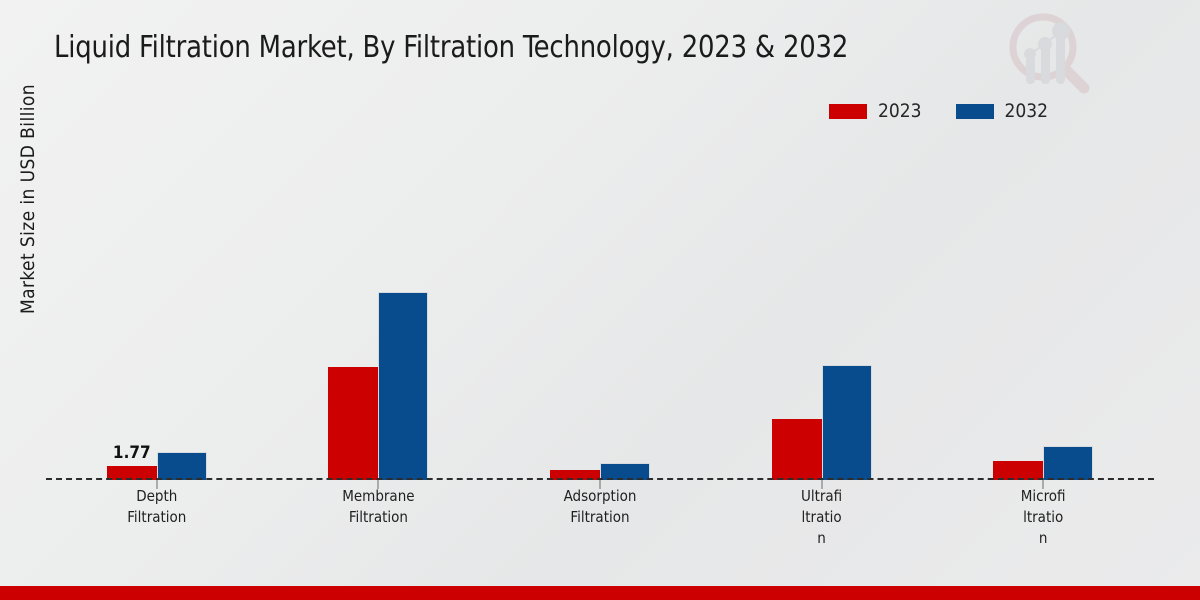 This screenshot has height=600, width=1200. What do you see at coordinates (938, 111) in the screenshot?
I see `chart-legend: 2023 2032` at bounding box center [938, 111].